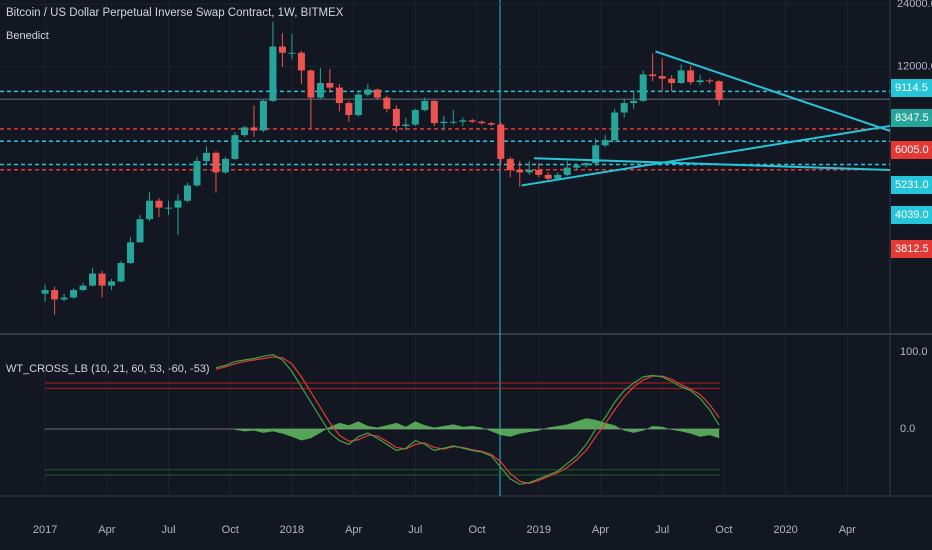 The height and width of the screenshot is (550, 932). Describe the element at coordinates (477, 429) in the screenshot. I see `histogram-area` at that location.